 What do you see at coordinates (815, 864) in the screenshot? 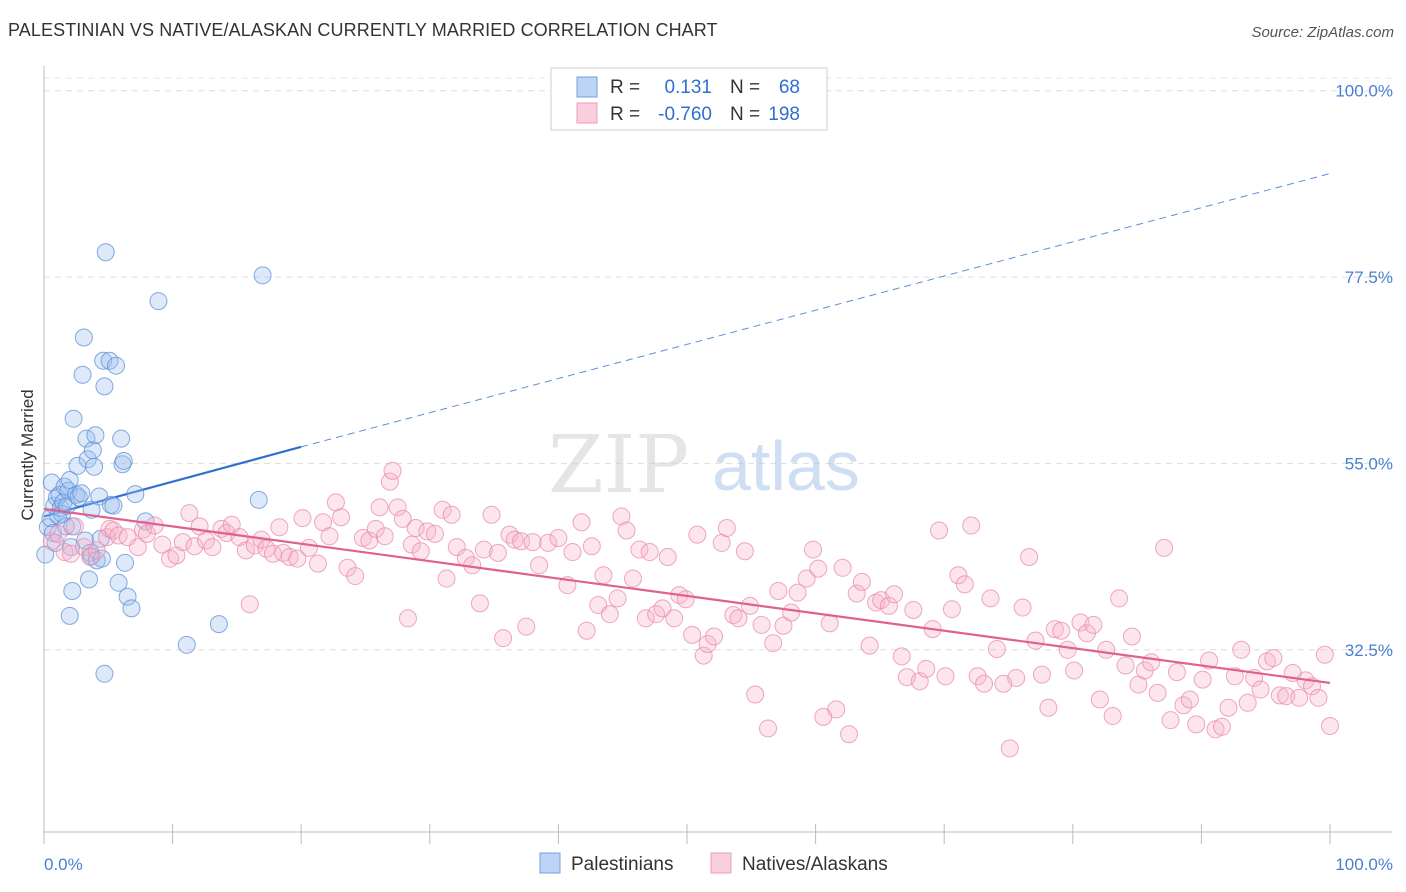
I see `bottom-legend-label-natives: Natives/Alaskans` at bounding box center [815, 864].